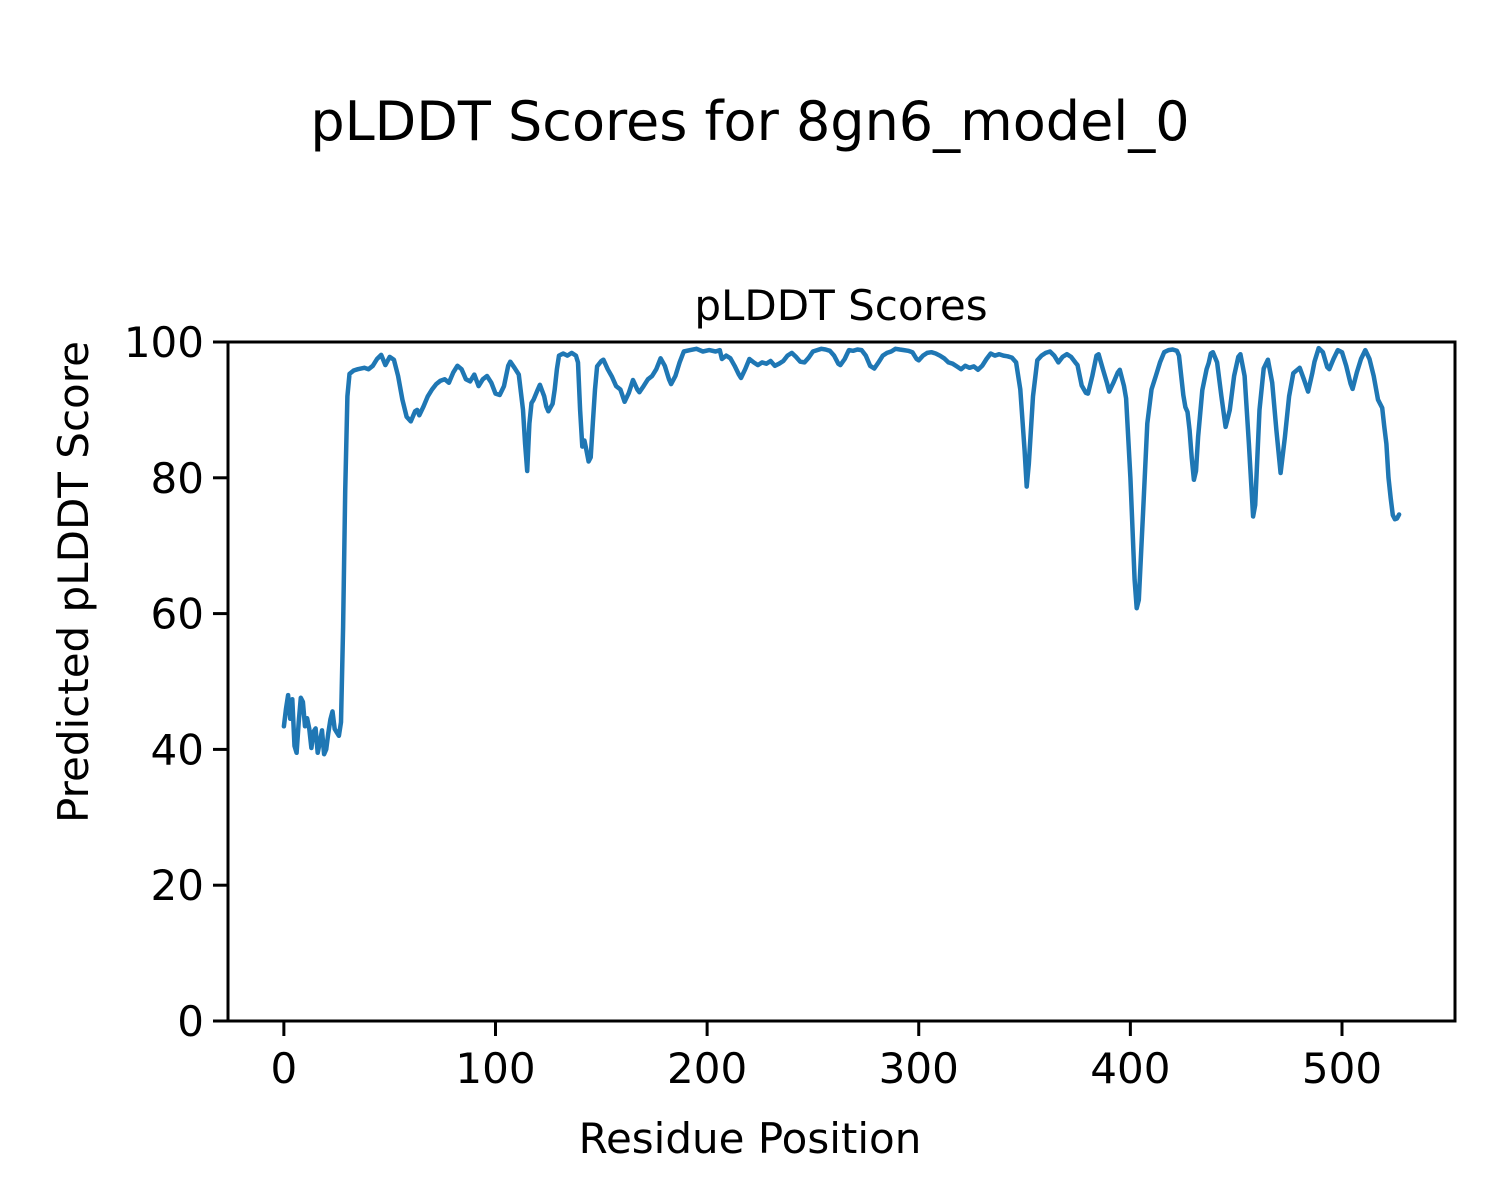 The height and width of the screenshot is (1200, 1500). What do you see at coordinates (749, 121) in the screenshot?
I see `figure-title: pLDDT Scores for 8gn6_model_0` at bounding box center [749, 121].